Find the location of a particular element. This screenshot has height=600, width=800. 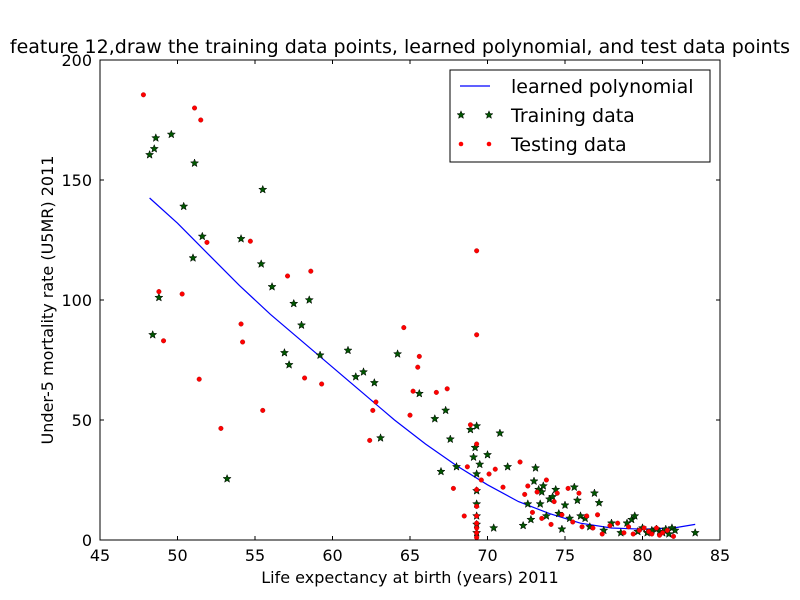

legend-label-training-data: Training data is located at coordinates (572, 116).